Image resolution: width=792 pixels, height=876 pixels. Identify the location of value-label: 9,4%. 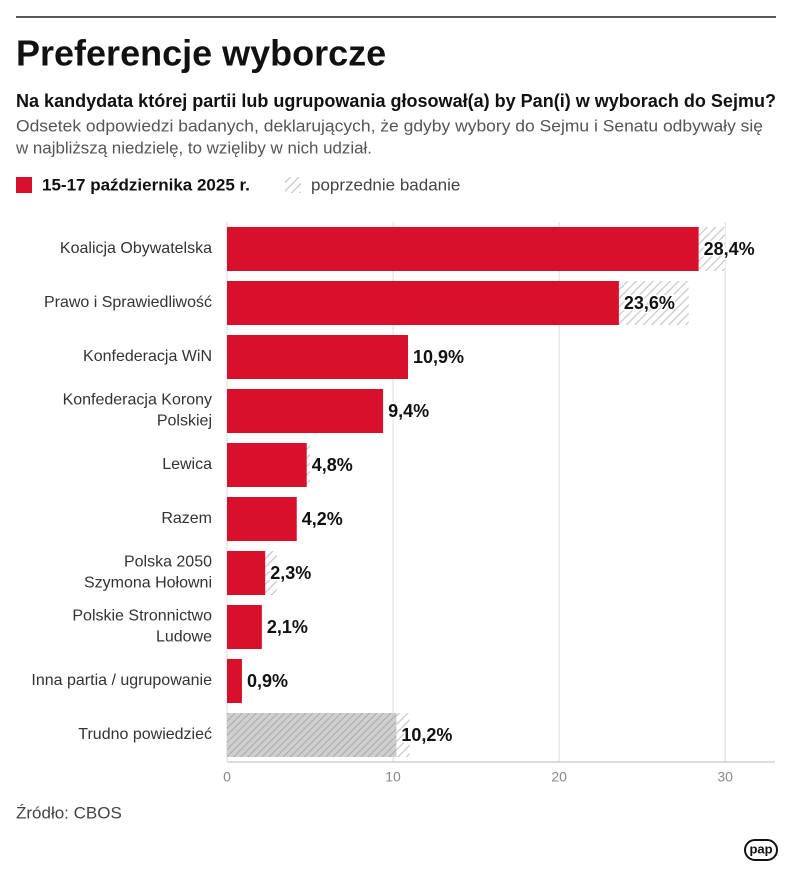
(408, 411).